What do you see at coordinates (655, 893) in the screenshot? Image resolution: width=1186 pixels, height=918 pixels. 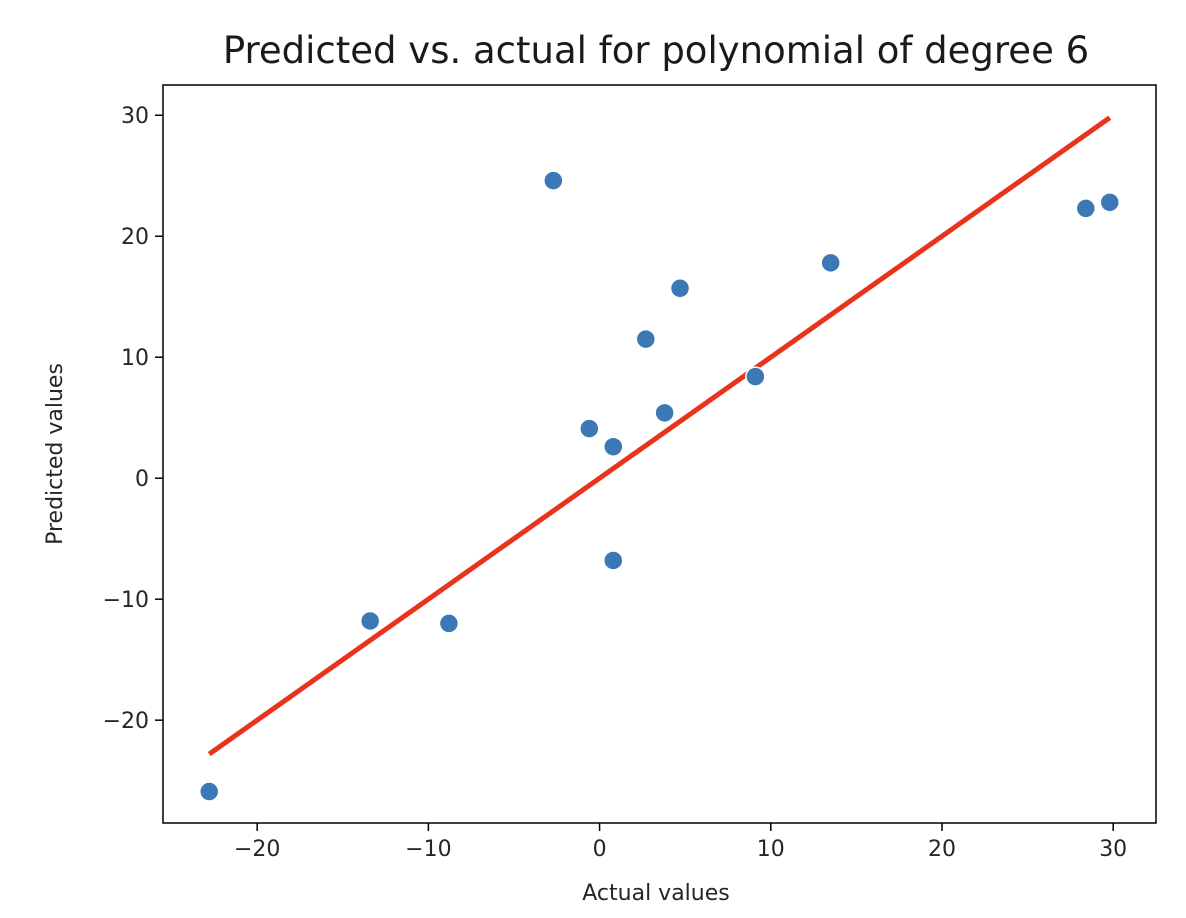 I see `x-axis-label: Actual values` at bounding box center [655, 893].